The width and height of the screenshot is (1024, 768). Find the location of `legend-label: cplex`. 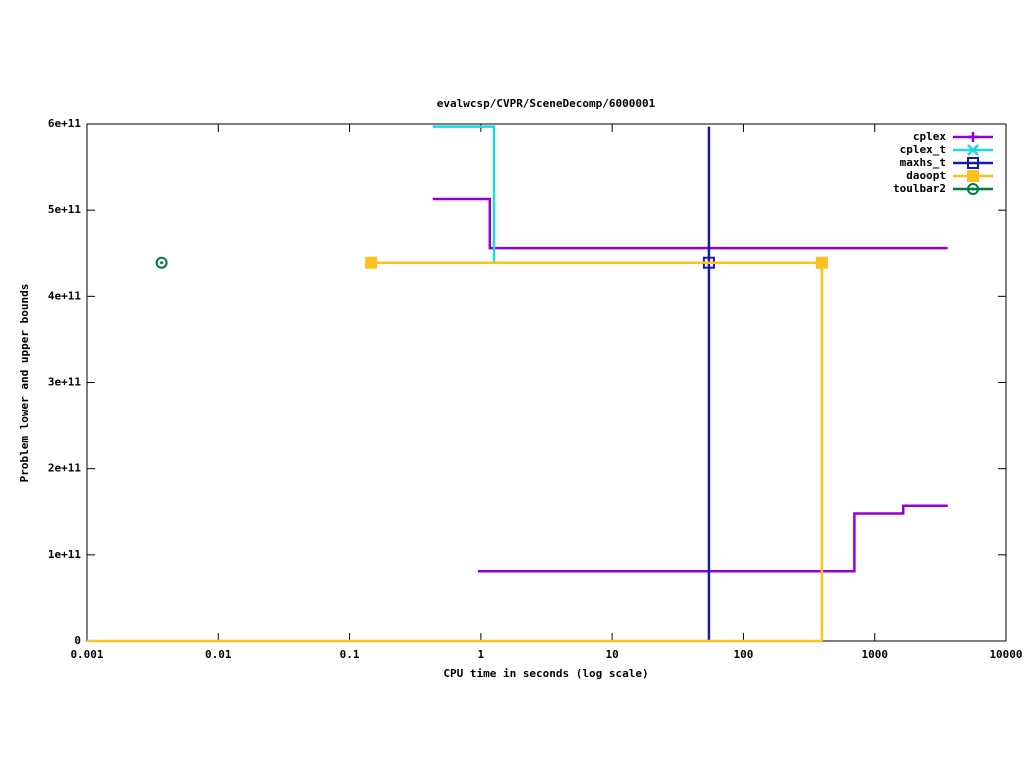

legend-label: cplex is located at coordinates (929, 136).